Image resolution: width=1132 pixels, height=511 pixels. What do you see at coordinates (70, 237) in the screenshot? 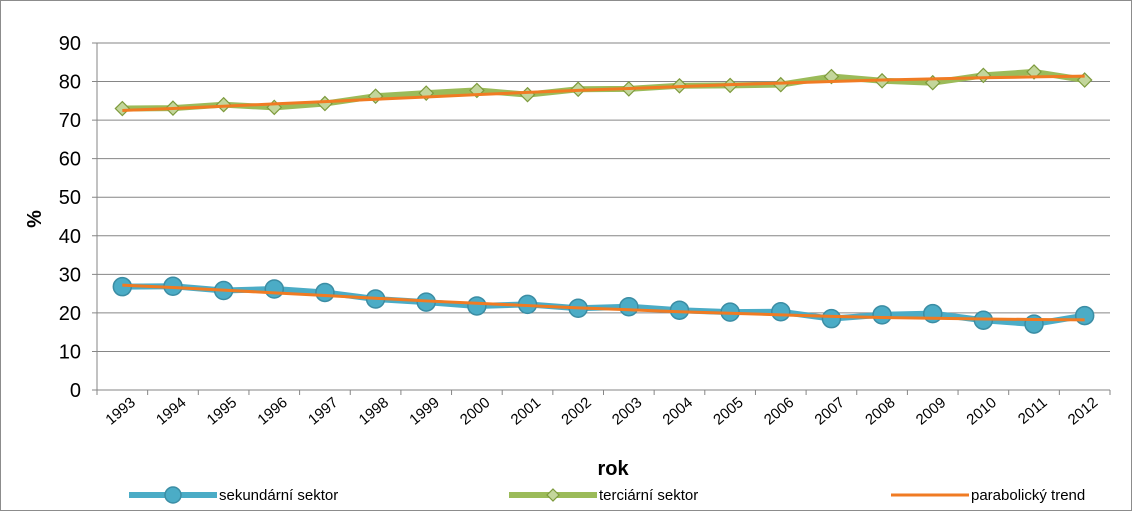
I see `y-tick-label: 40` at bounding box center [70, 237].